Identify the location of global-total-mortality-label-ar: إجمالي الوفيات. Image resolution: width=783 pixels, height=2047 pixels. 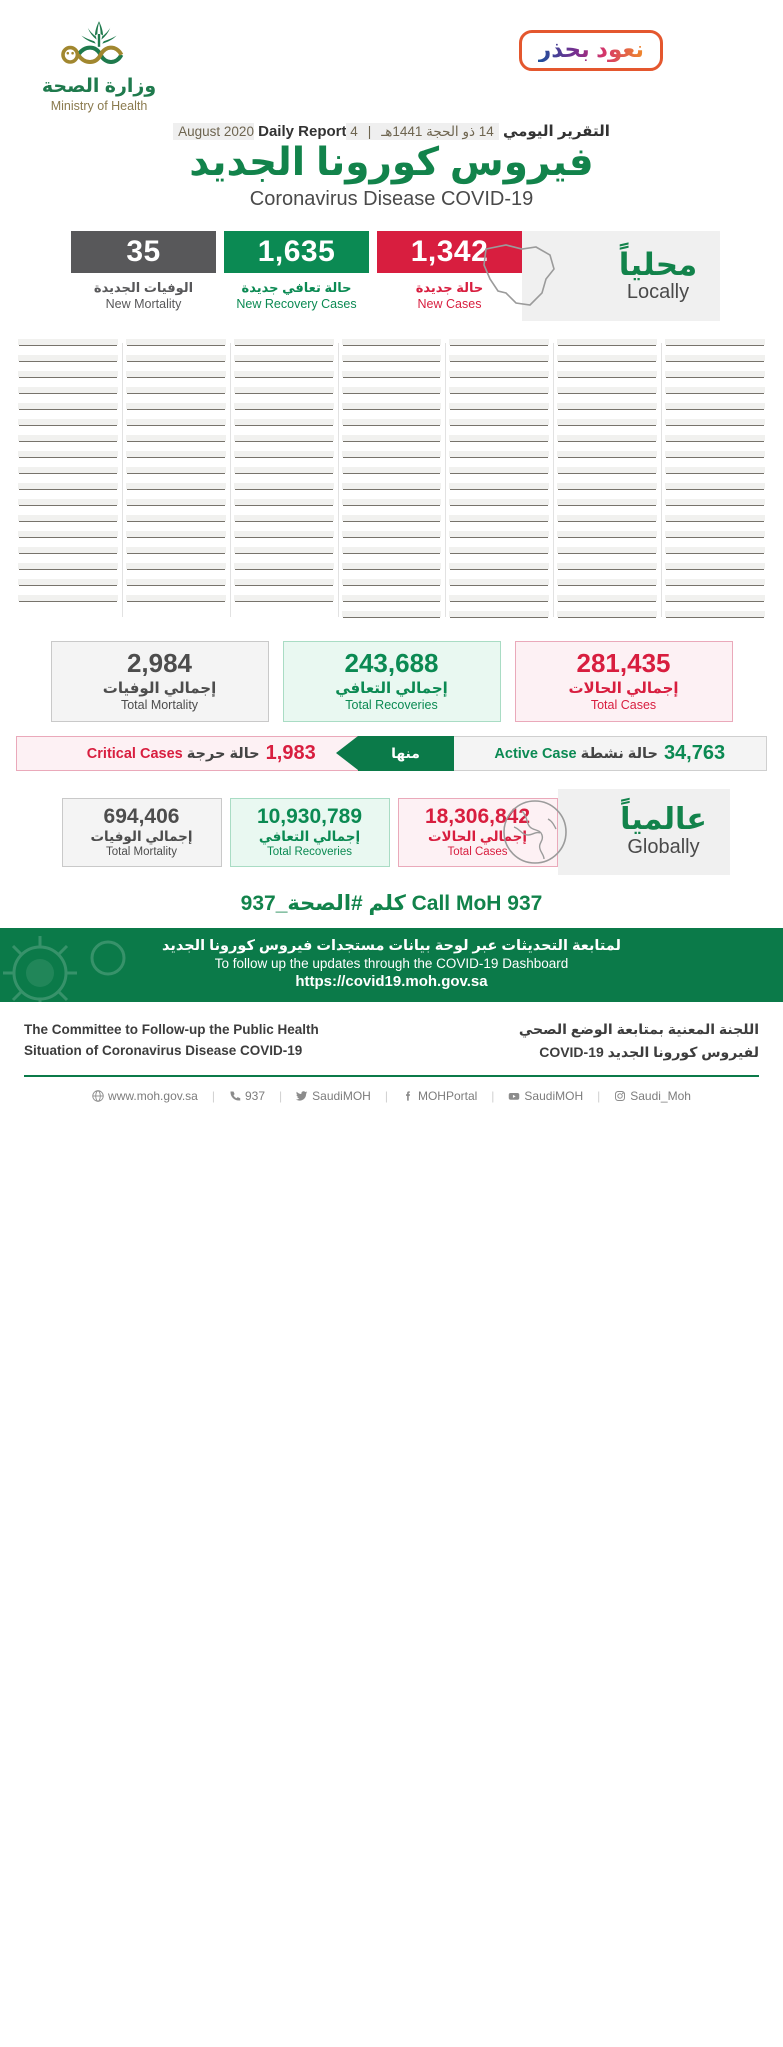
(141, 836).